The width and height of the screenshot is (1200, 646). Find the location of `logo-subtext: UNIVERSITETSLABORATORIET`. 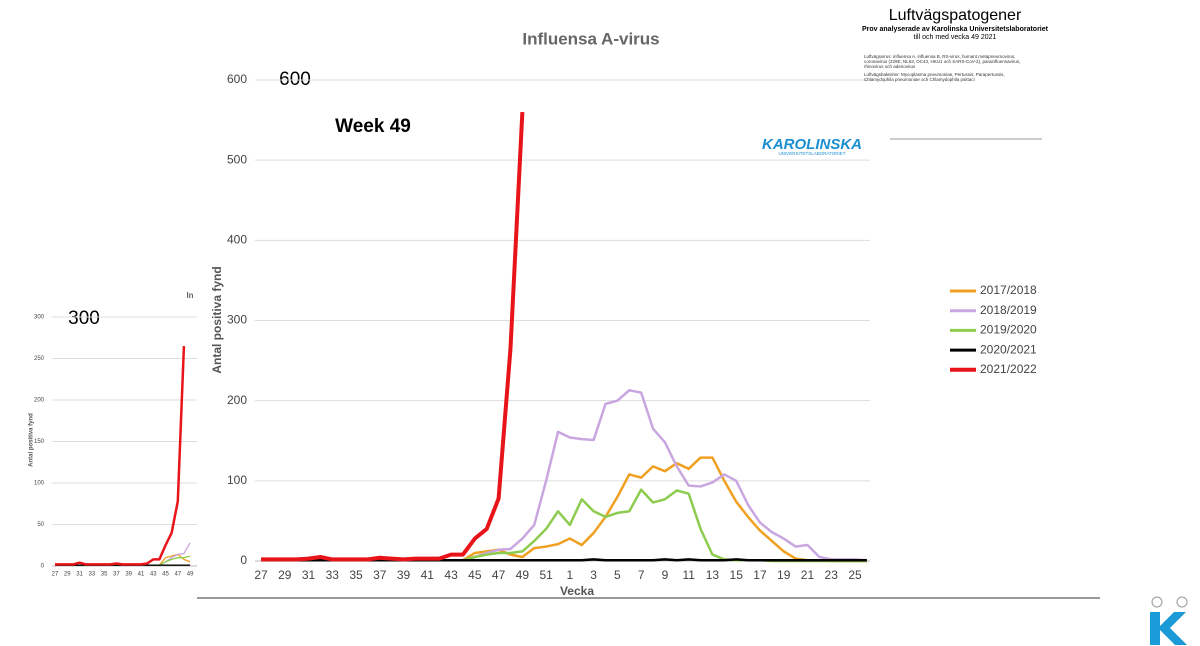

logo-subtext: UNIVERSITETSLABORATORIET is located at coordinates (811, 153).